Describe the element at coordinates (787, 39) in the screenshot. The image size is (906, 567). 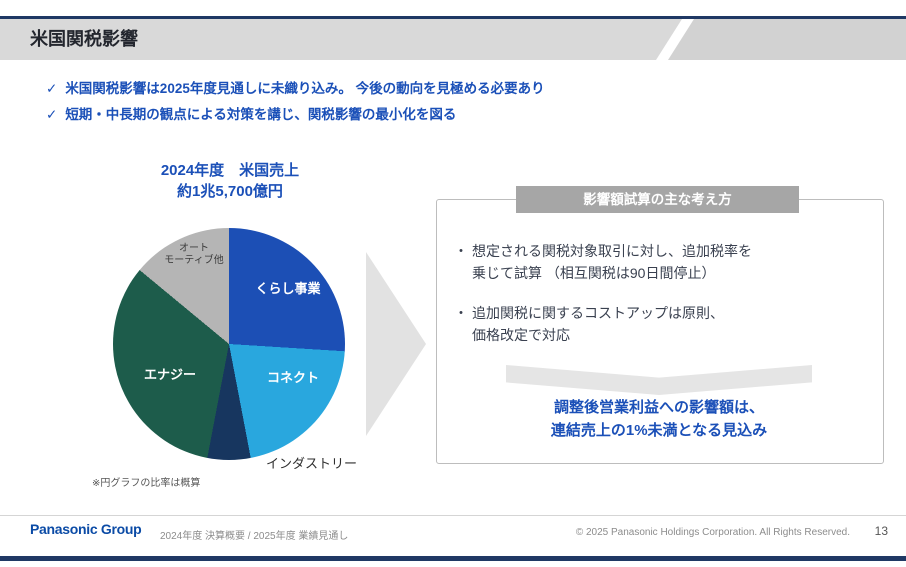
I see `header-band-right` at that location.